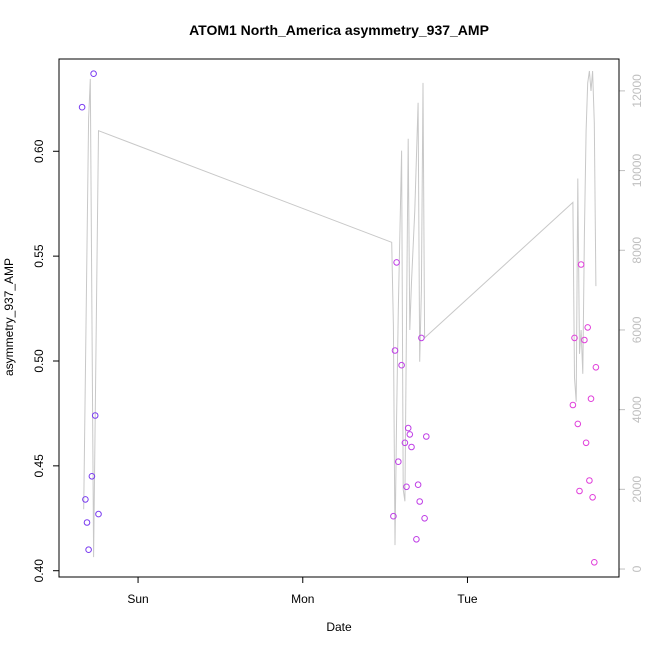 The width and height of the screenshot is (650, 650). What do you see at coordinates (302, 599) in the screenshot?
I see `x-tick-label: Mon` at bounding box center [302, 599].